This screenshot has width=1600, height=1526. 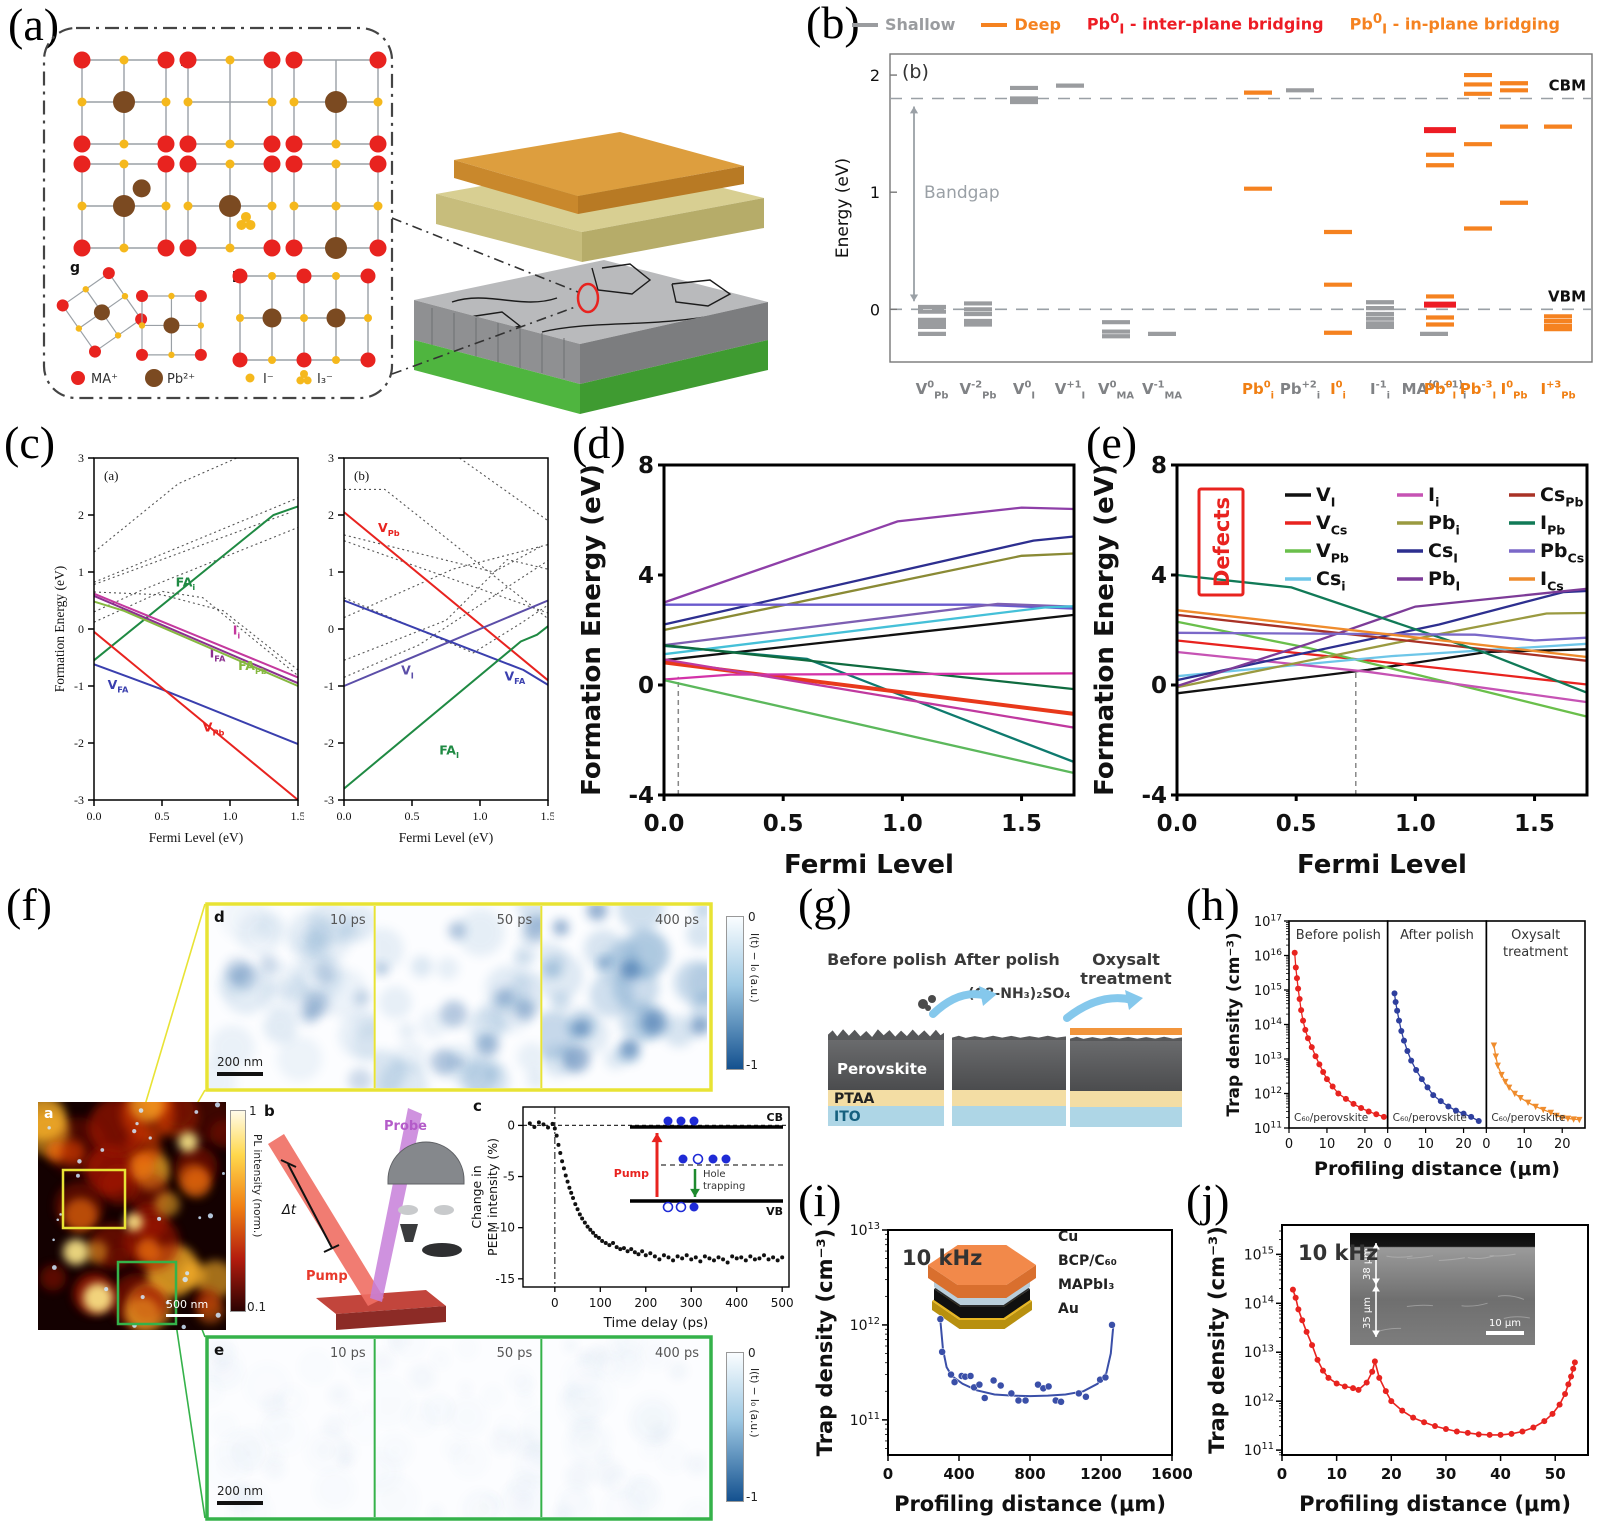 I want to click on label-text: 2, so click(x=331, y=515).